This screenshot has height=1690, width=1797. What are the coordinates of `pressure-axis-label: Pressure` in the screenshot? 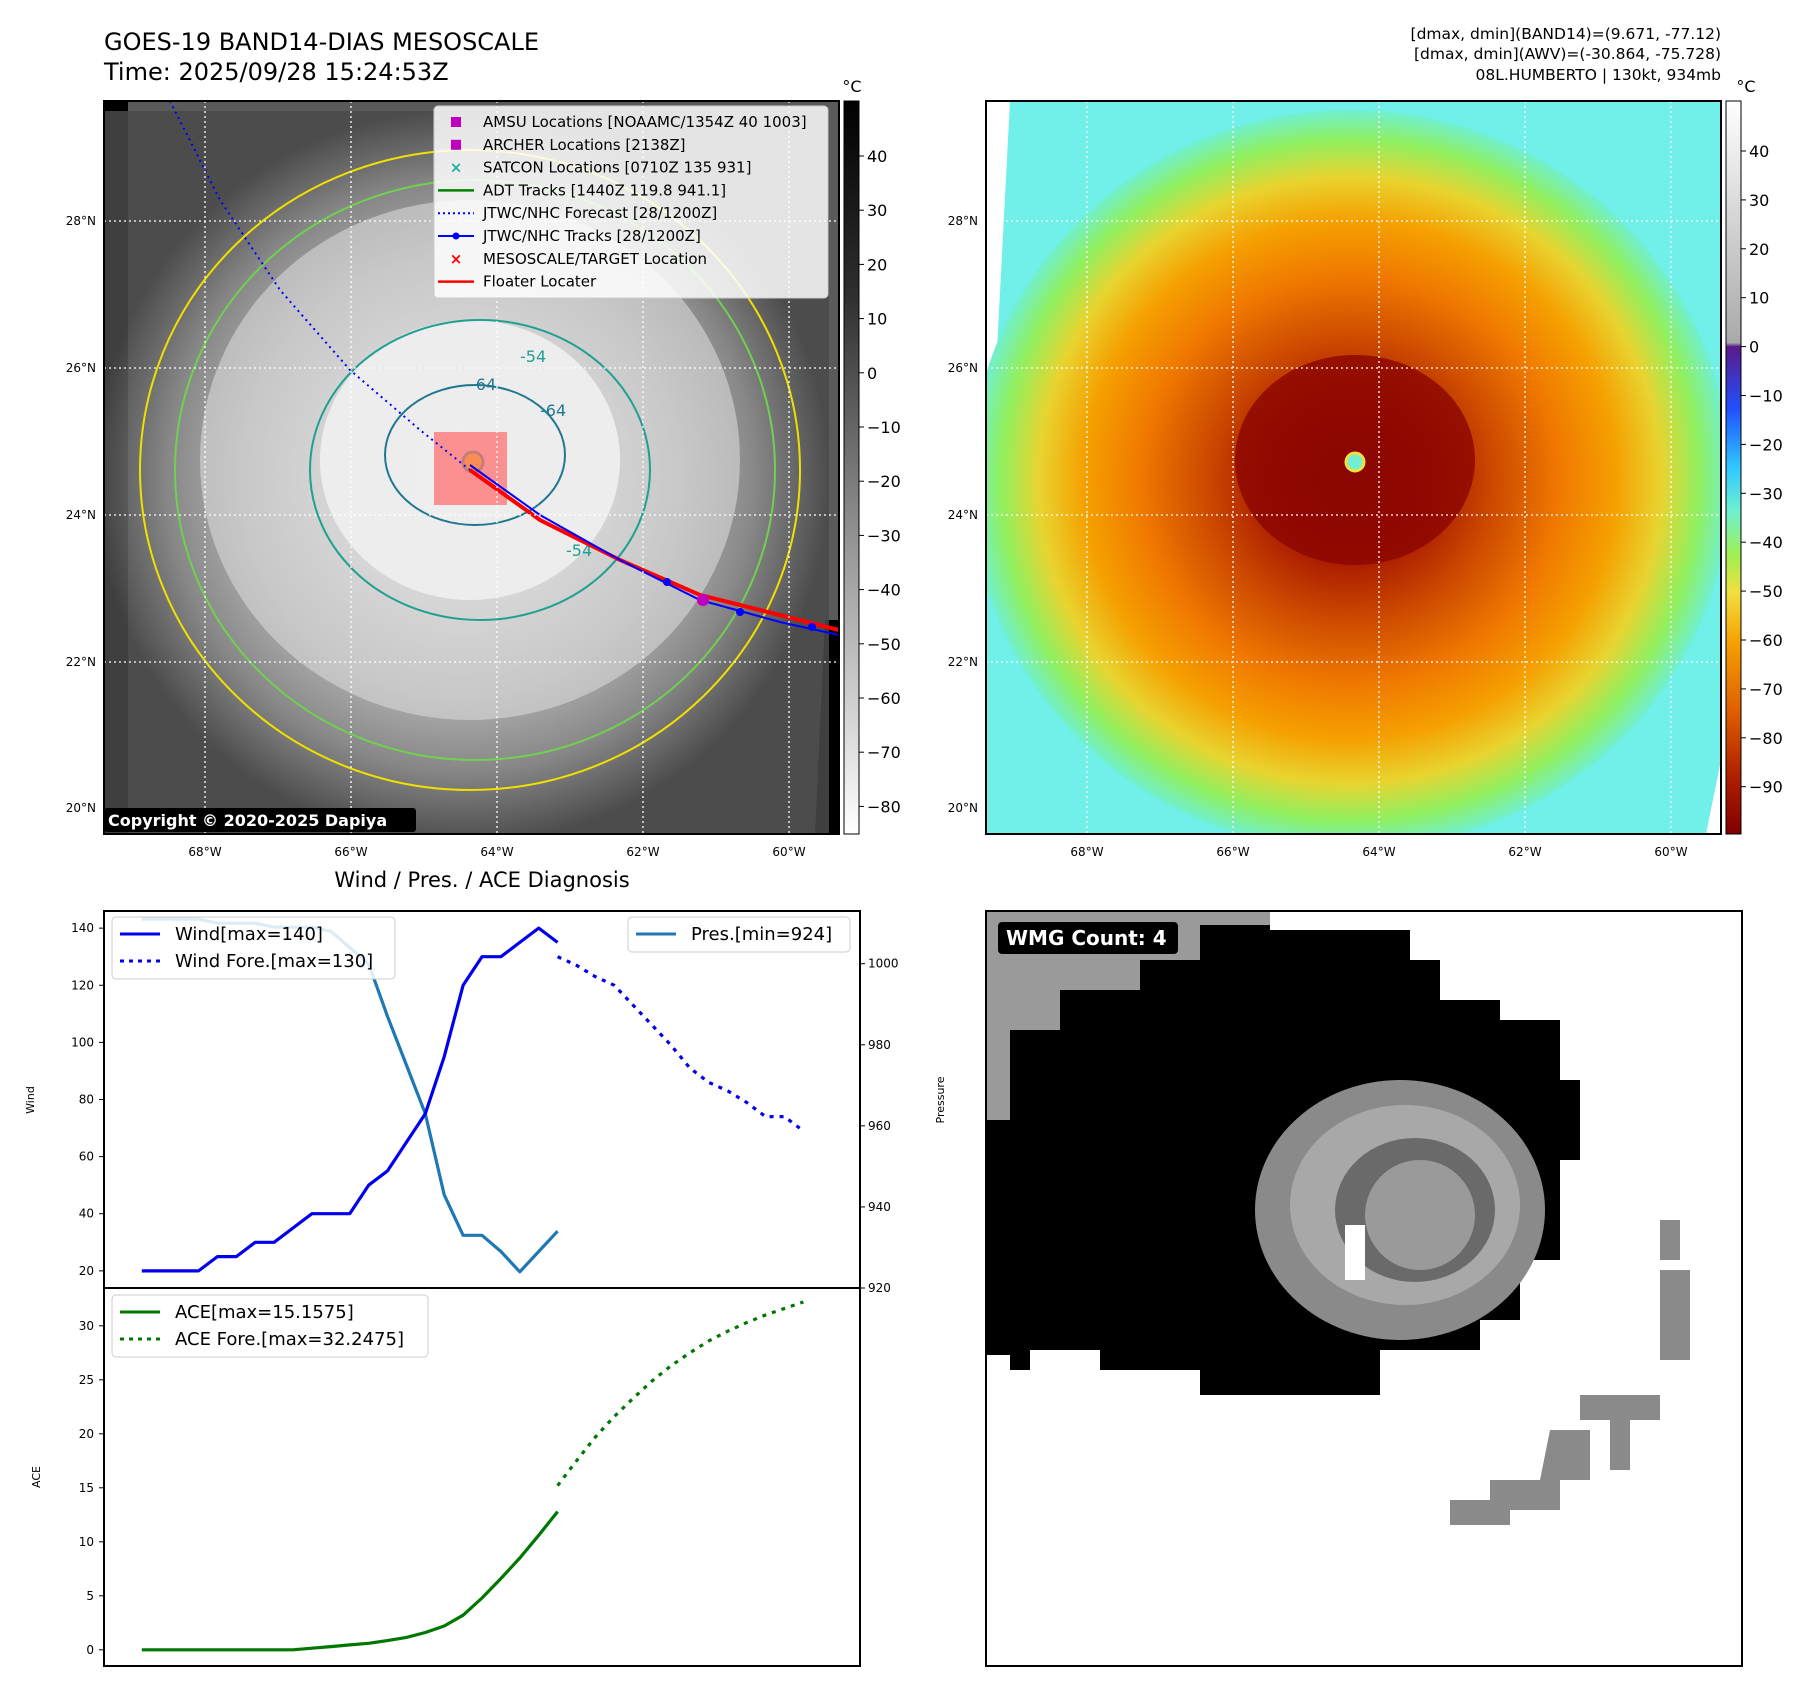 It's located at (940, 1099).